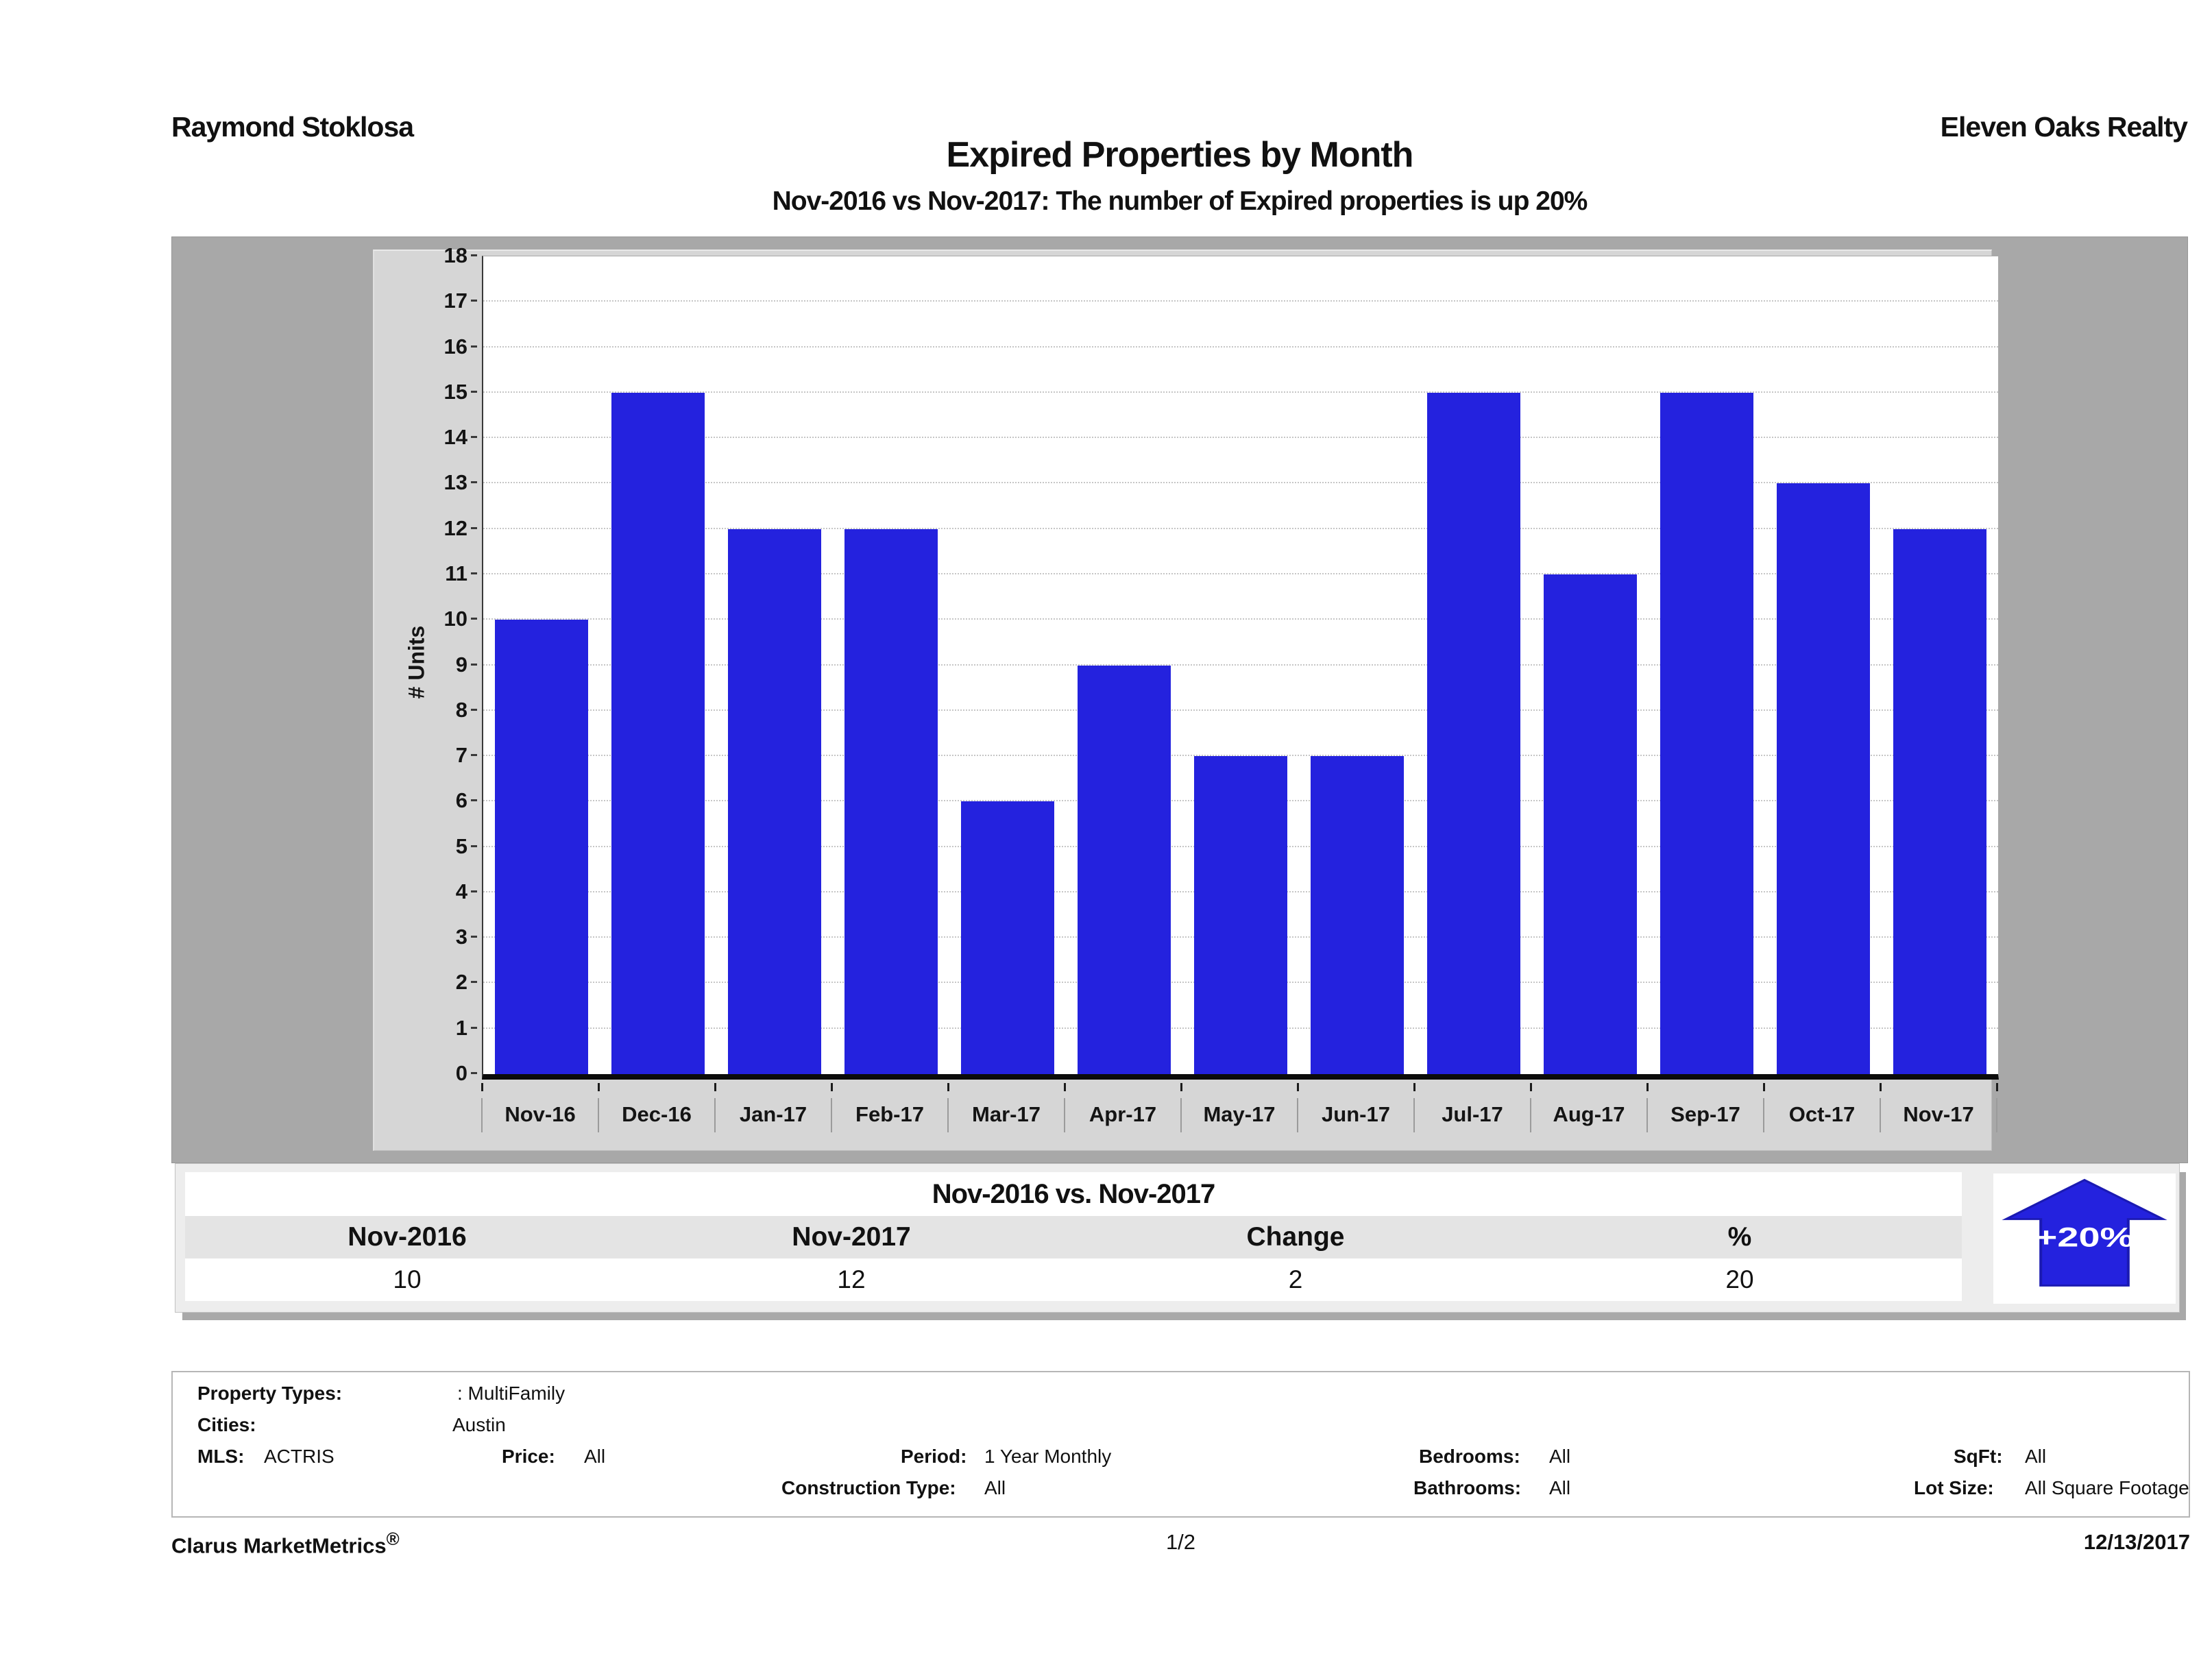 Image resolution: width=2212 pixels, height=1678 pixels. I want to click on summary-header-Nov-2017: Nov-2017, so click(852, 1237).